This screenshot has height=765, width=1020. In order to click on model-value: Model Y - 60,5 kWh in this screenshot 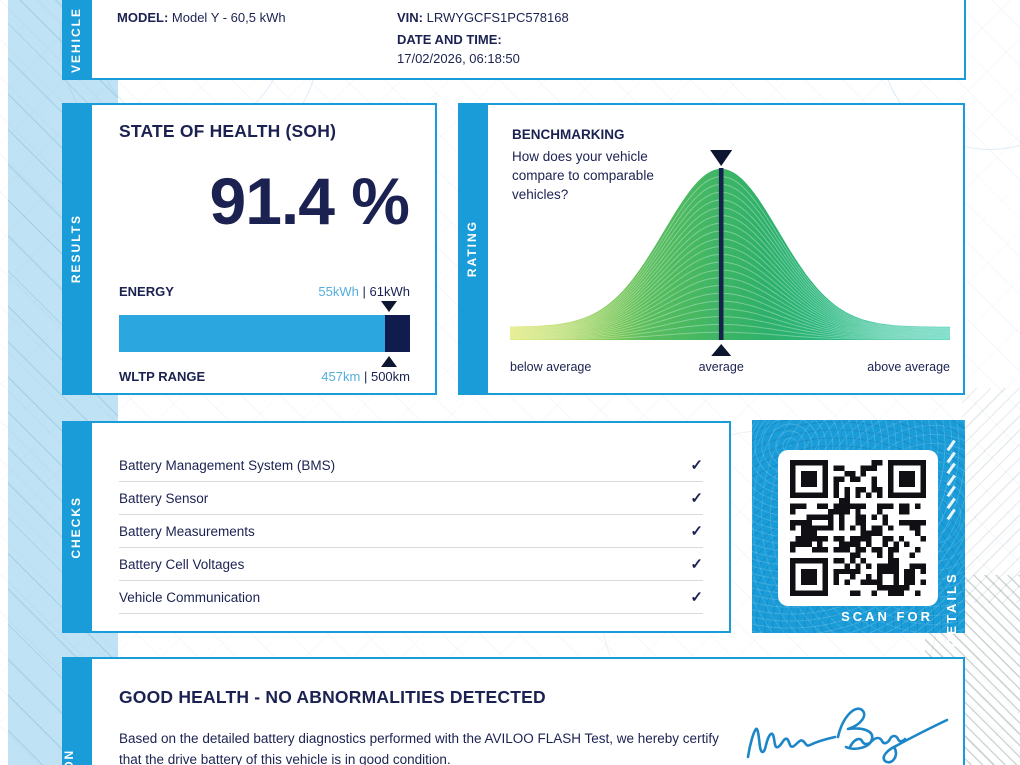, I will do `click(228, 17)`.